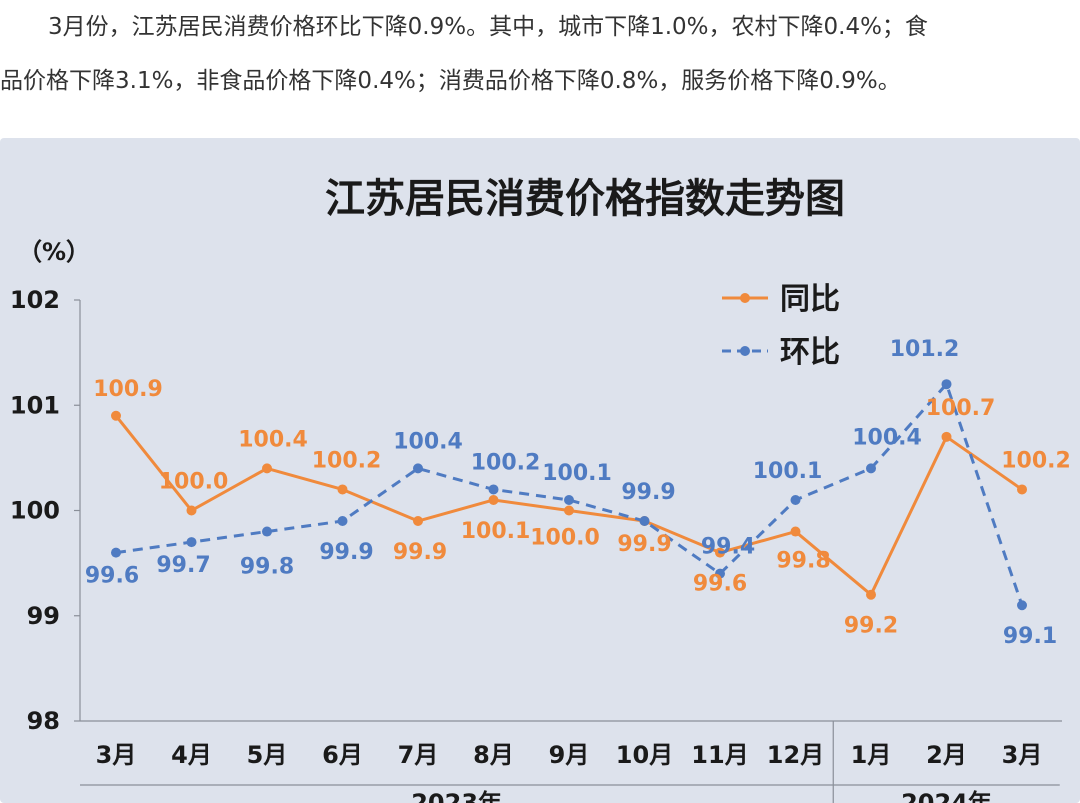  Describe the element at coordinates (720, 584) in the screenshot. I see `data-label-yoy: 99.6` at that location.